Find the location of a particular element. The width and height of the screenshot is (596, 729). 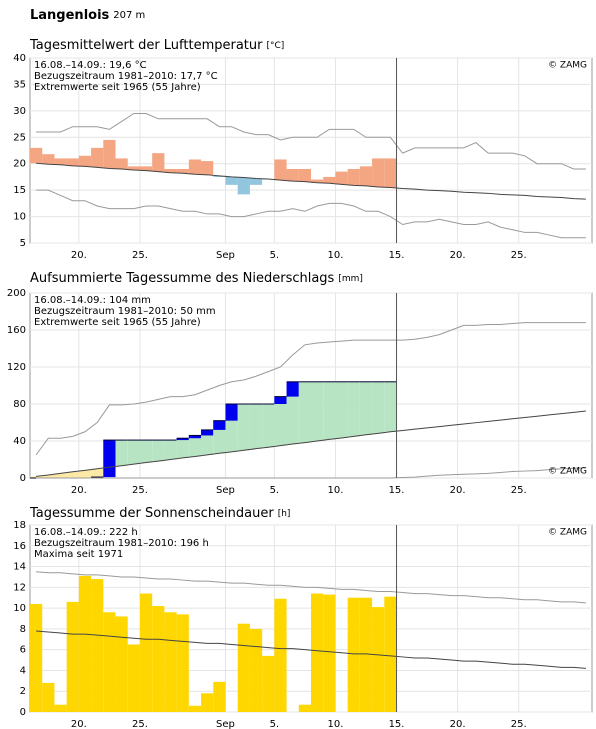

y-tick-label: 8 is located at coordinates (23, 629).